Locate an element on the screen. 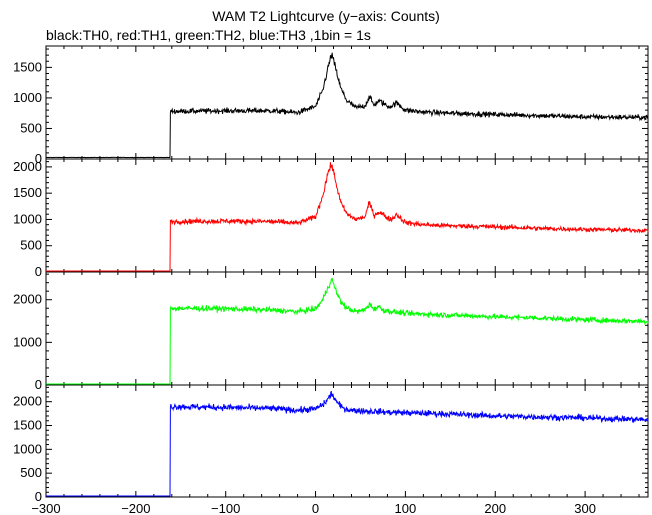 This screenshot has height=515, width=652. chart-title: WAM T2 Lightcurve (y−axis: Counts) is located at coordinates (326, 16).